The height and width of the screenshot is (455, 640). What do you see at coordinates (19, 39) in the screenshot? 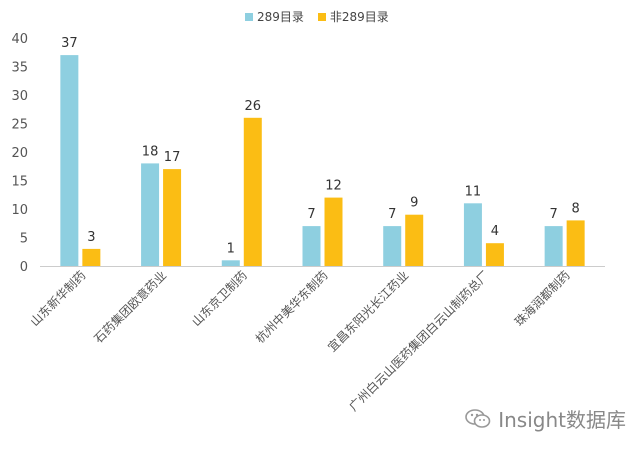
I see `y-tick-label: 40` at bounding box center [19, 39].